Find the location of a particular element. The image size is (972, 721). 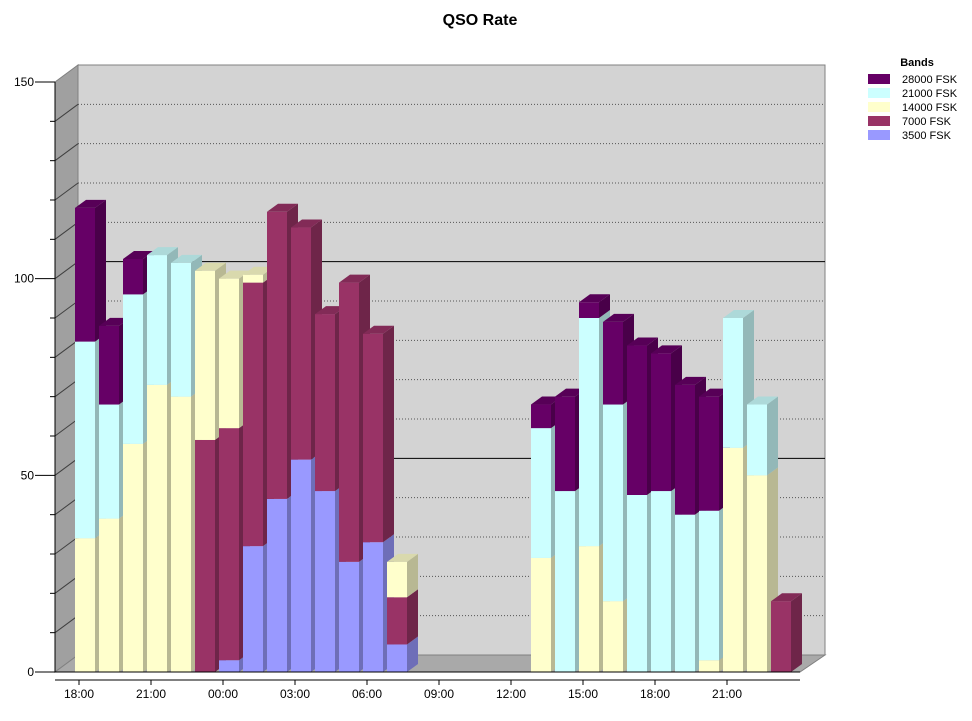

legend-title: Bands is located at coordinates (917, 63).